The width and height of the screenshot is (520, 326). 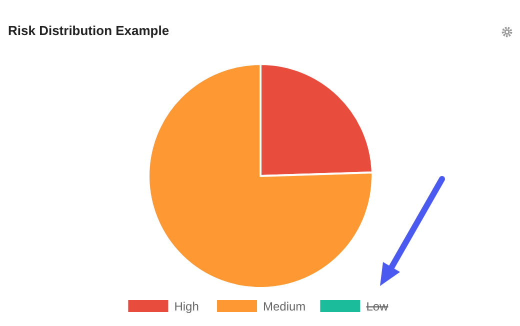 What do you see at coordinates (186, 307) in the screenshot?
I see `legend-label: High` at bounding box center [186, 307].